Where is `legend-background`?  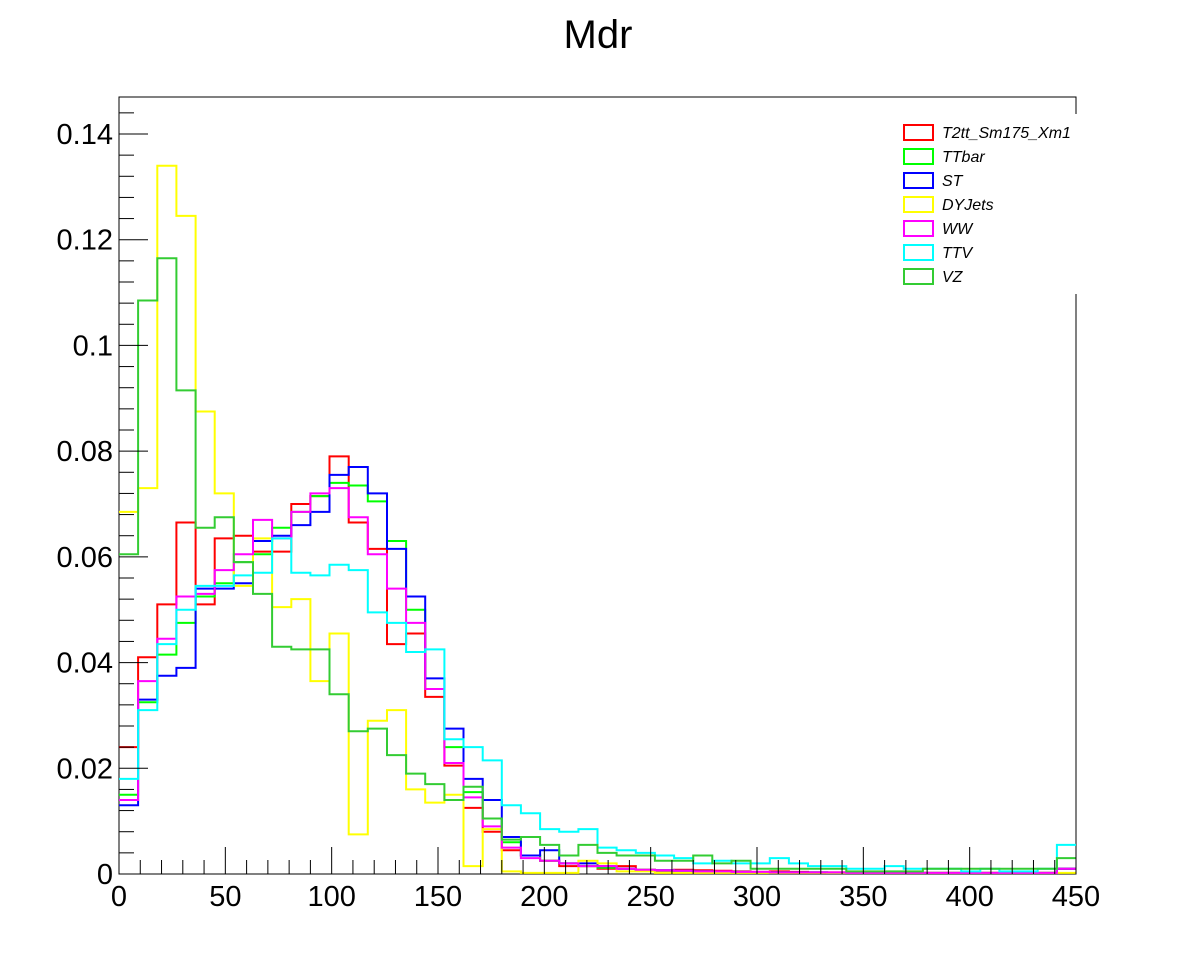
legend-background is located at coordinates (992, 204).